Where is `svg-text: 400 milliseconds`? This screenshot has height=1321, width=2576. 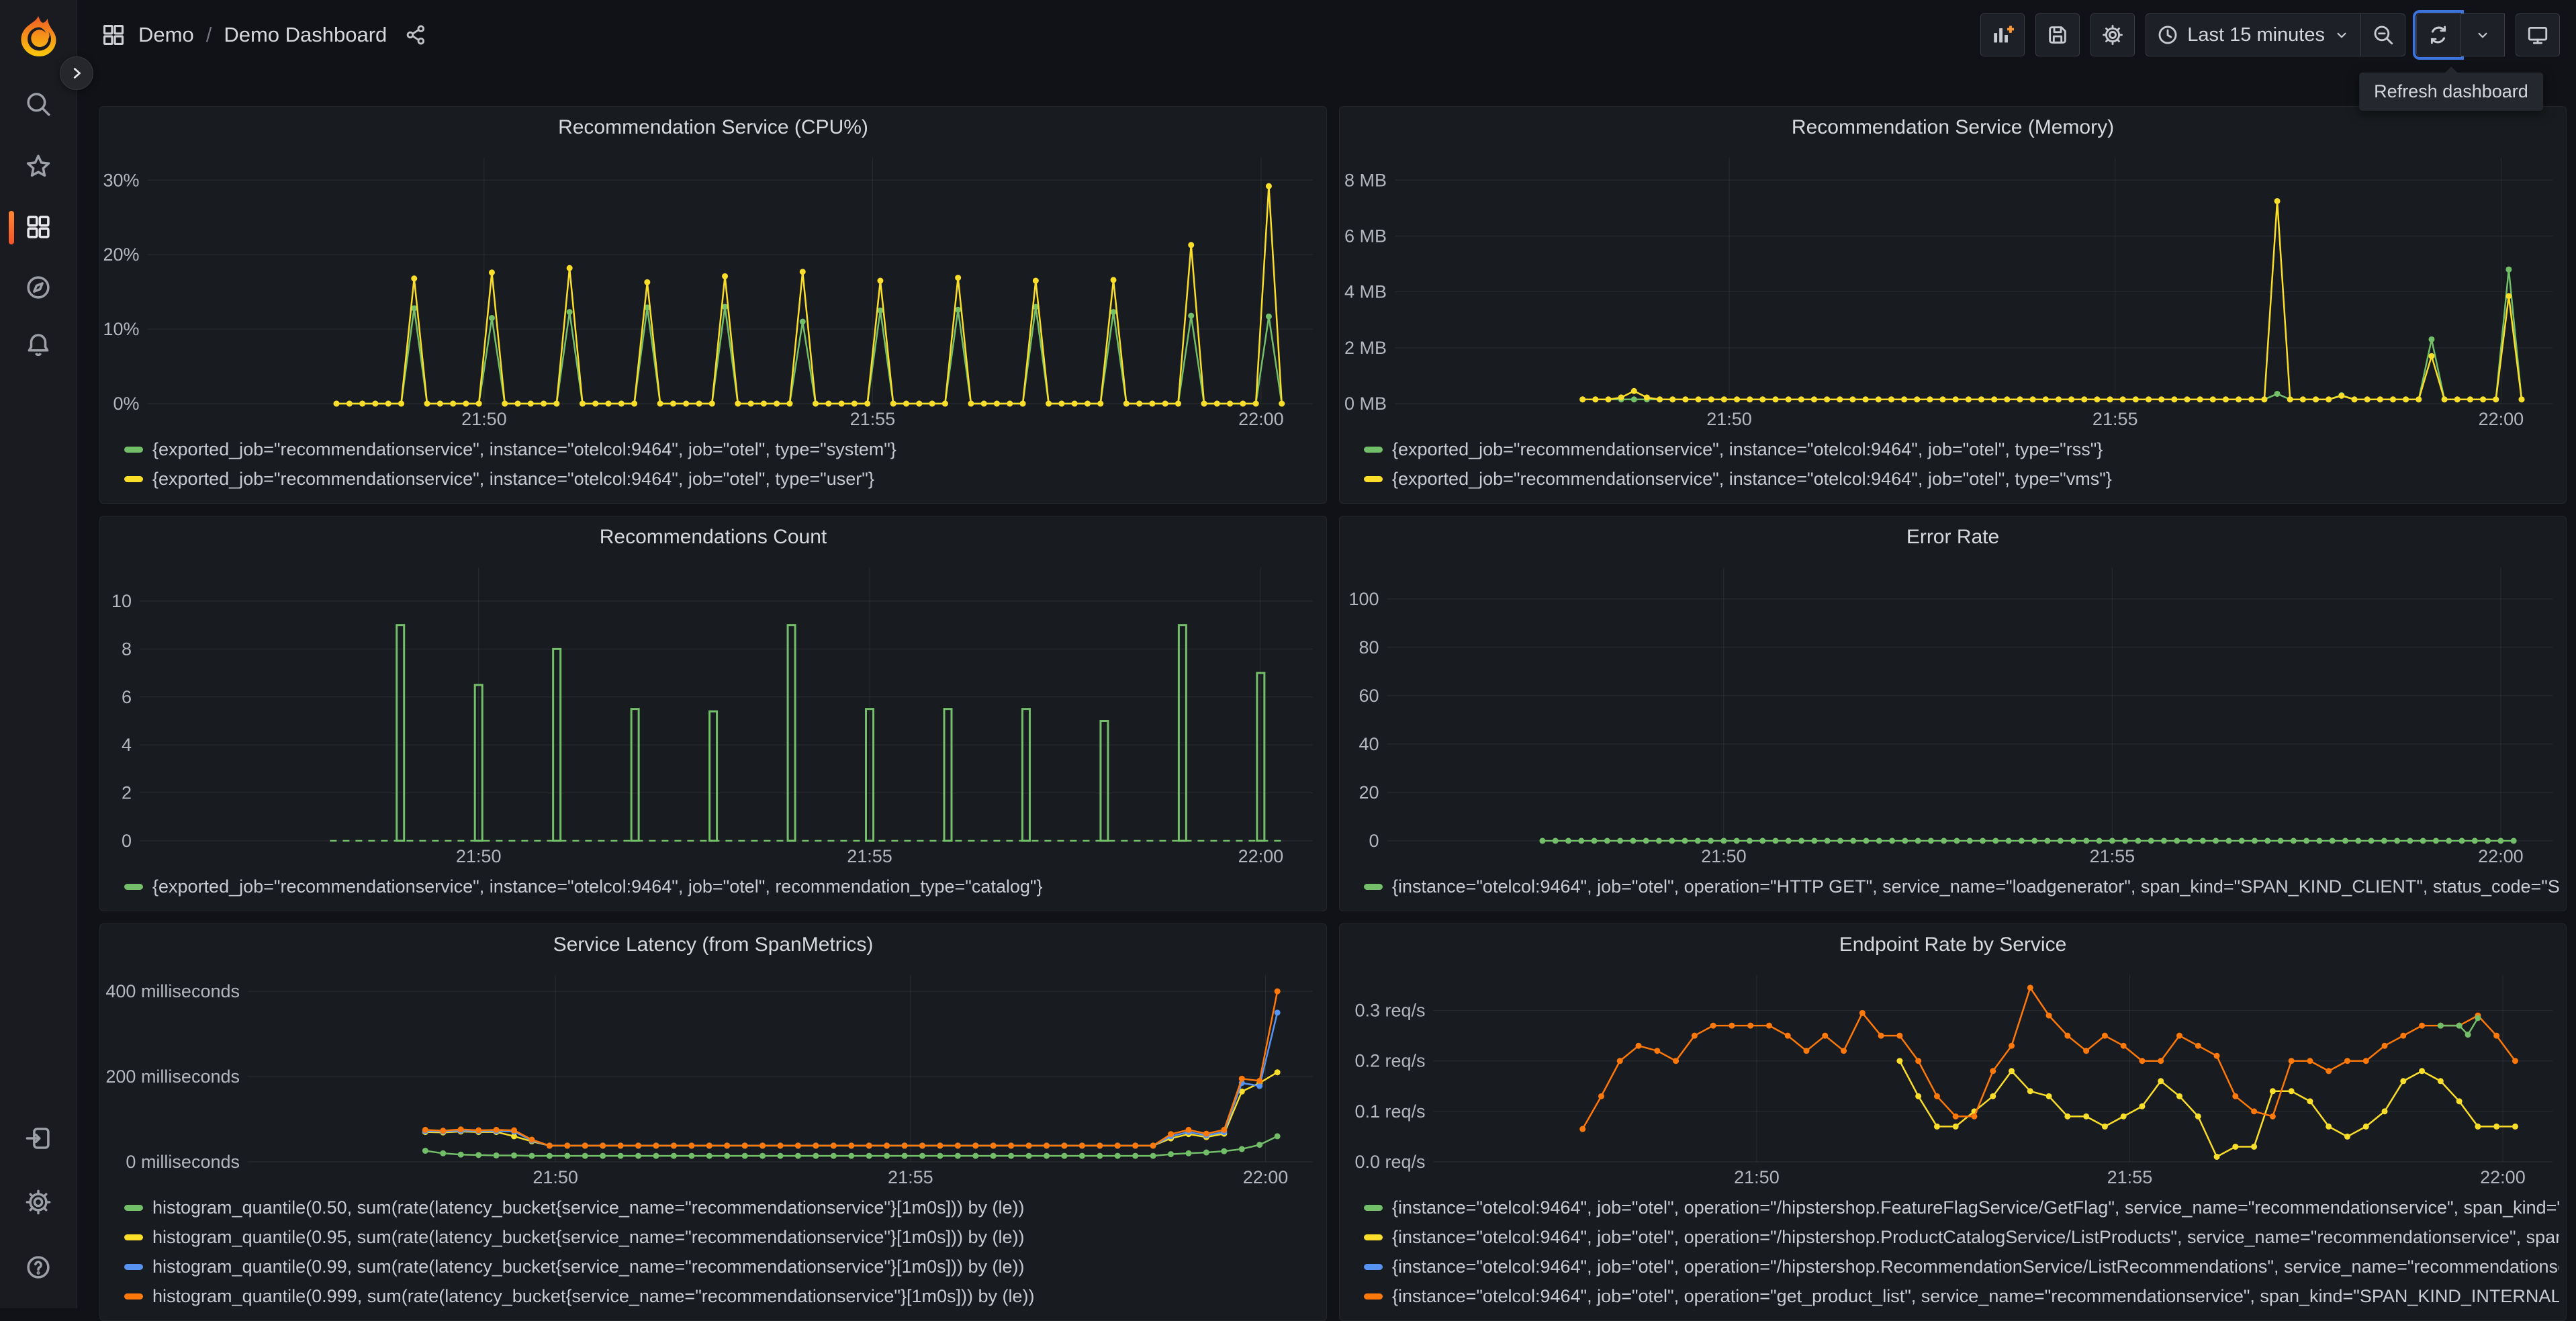
svg-text: 400 milliseconds is located at coordinates (172, 991).